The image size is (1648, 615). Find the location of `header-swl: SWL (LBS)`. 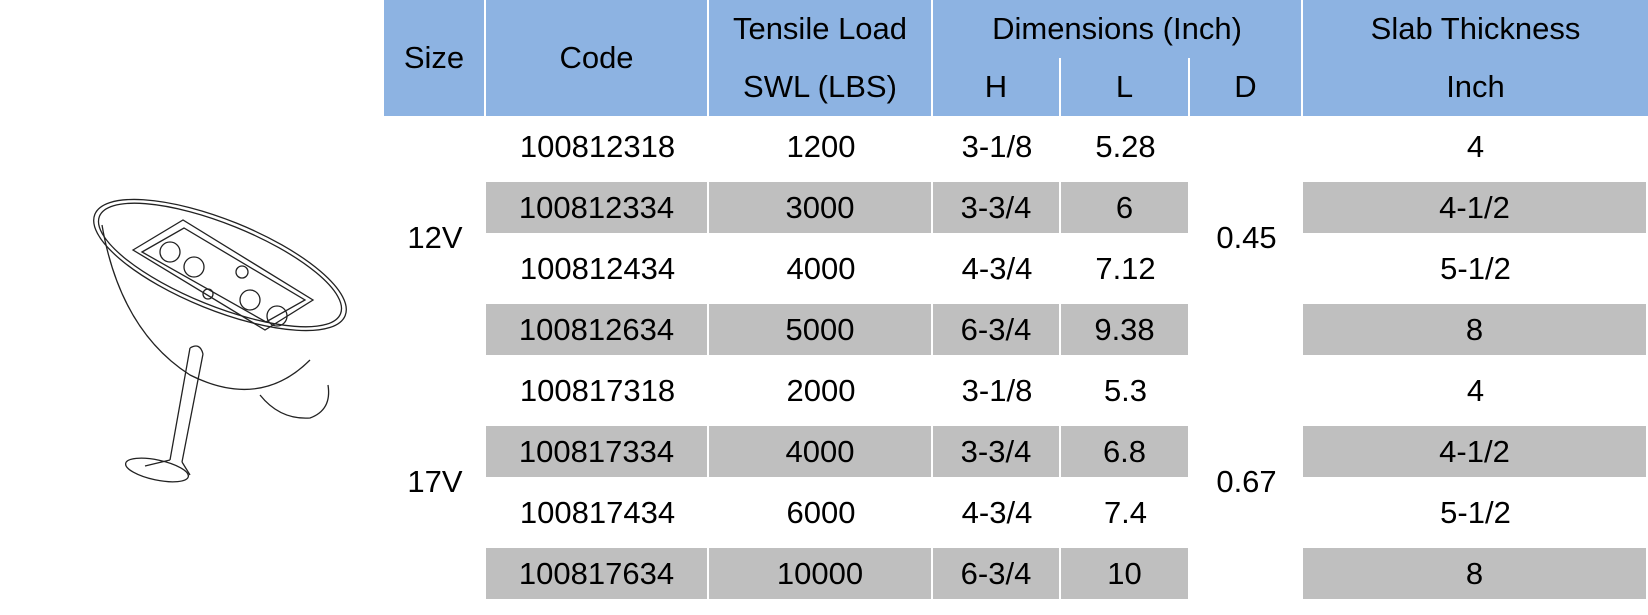

header-swl: SWL (LBS) is located at coordinates (821, 87).